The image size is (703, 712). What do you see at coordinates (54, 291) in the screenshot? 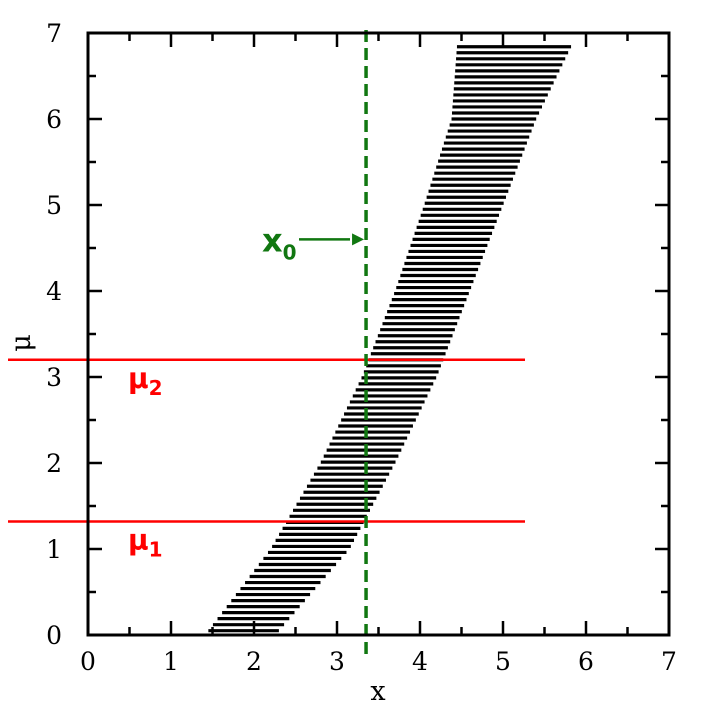
I see `y-tick-label: 4` at bounding box center [54, 291].